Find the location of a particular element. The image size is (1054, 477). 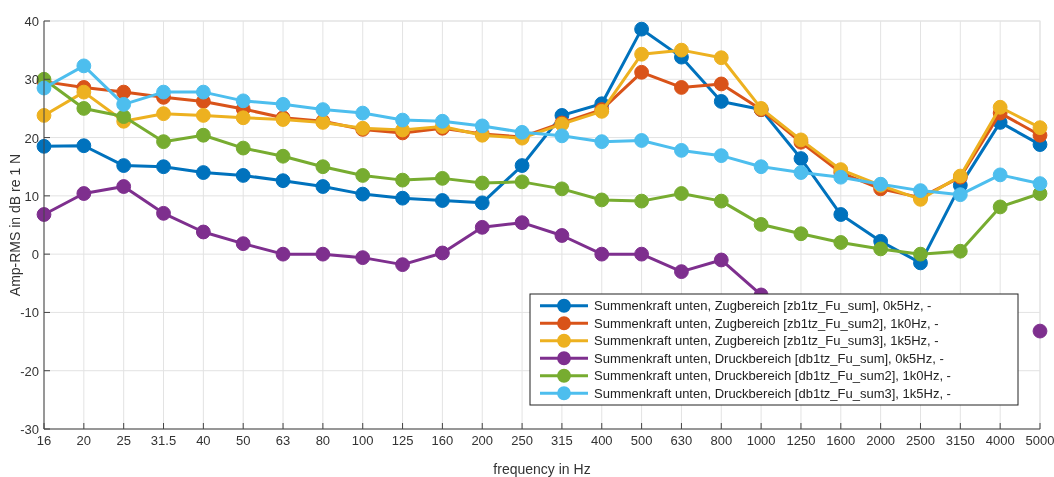

y-axis-title: Amp-RMS in dB re 1 N is located at coordinates (15, 225).